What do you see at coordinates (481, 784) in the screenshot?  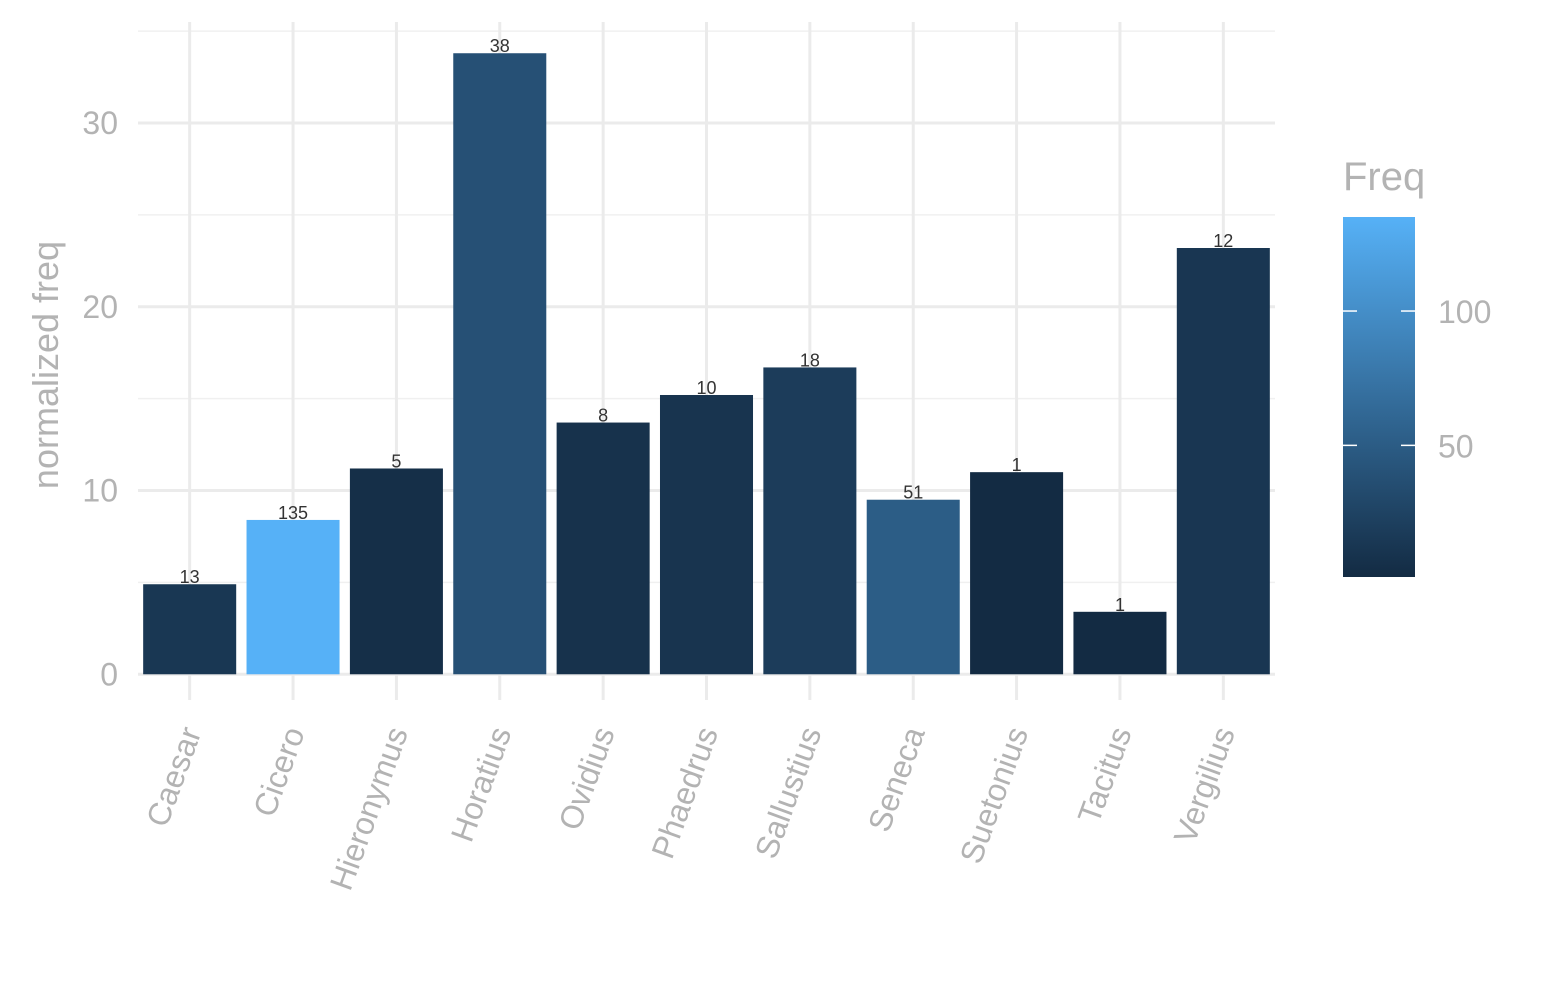 I see `x-tick-label: Horatius` at bounding box center [481, 784].